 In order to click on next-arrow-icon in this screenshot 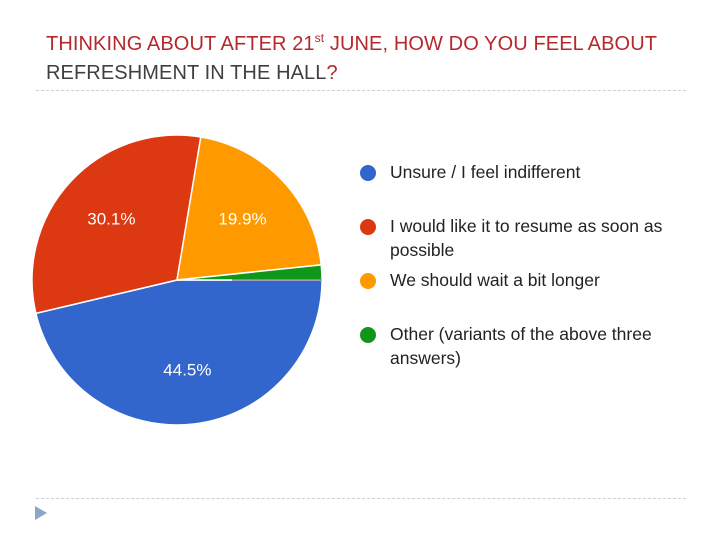, I will do `click(41, 513)`.